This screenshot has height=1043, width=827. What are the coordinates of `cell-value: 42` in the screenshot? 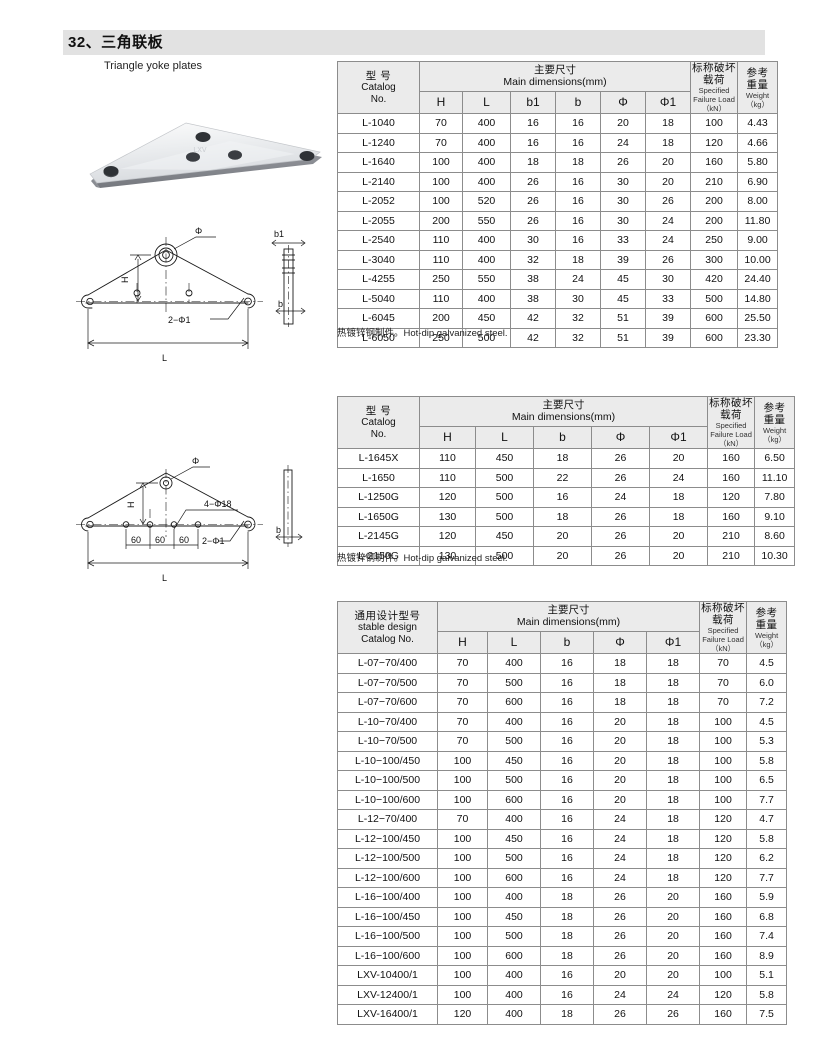 It's located at (533, 318).